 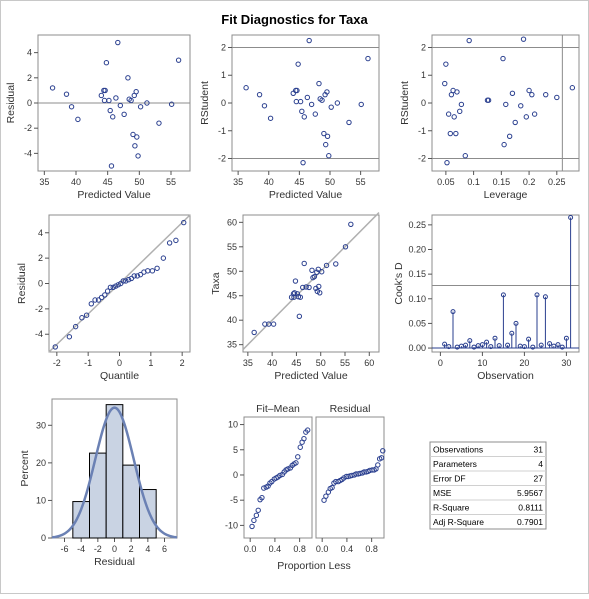 What do you see at coordinates (482, 363) in the screenshot?
I see `x-tick-label: 10` at bounding box center [482, 363].